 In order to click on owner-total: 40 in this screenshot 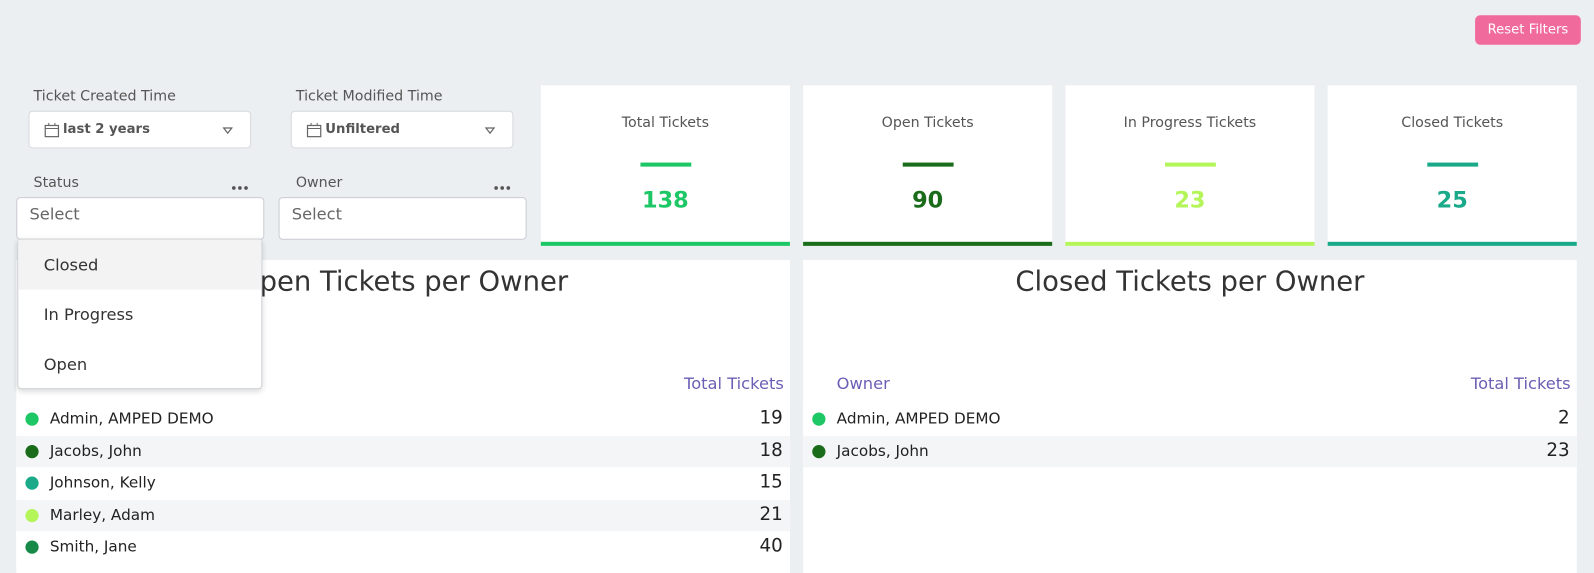, I will do `click(771, 546)`.